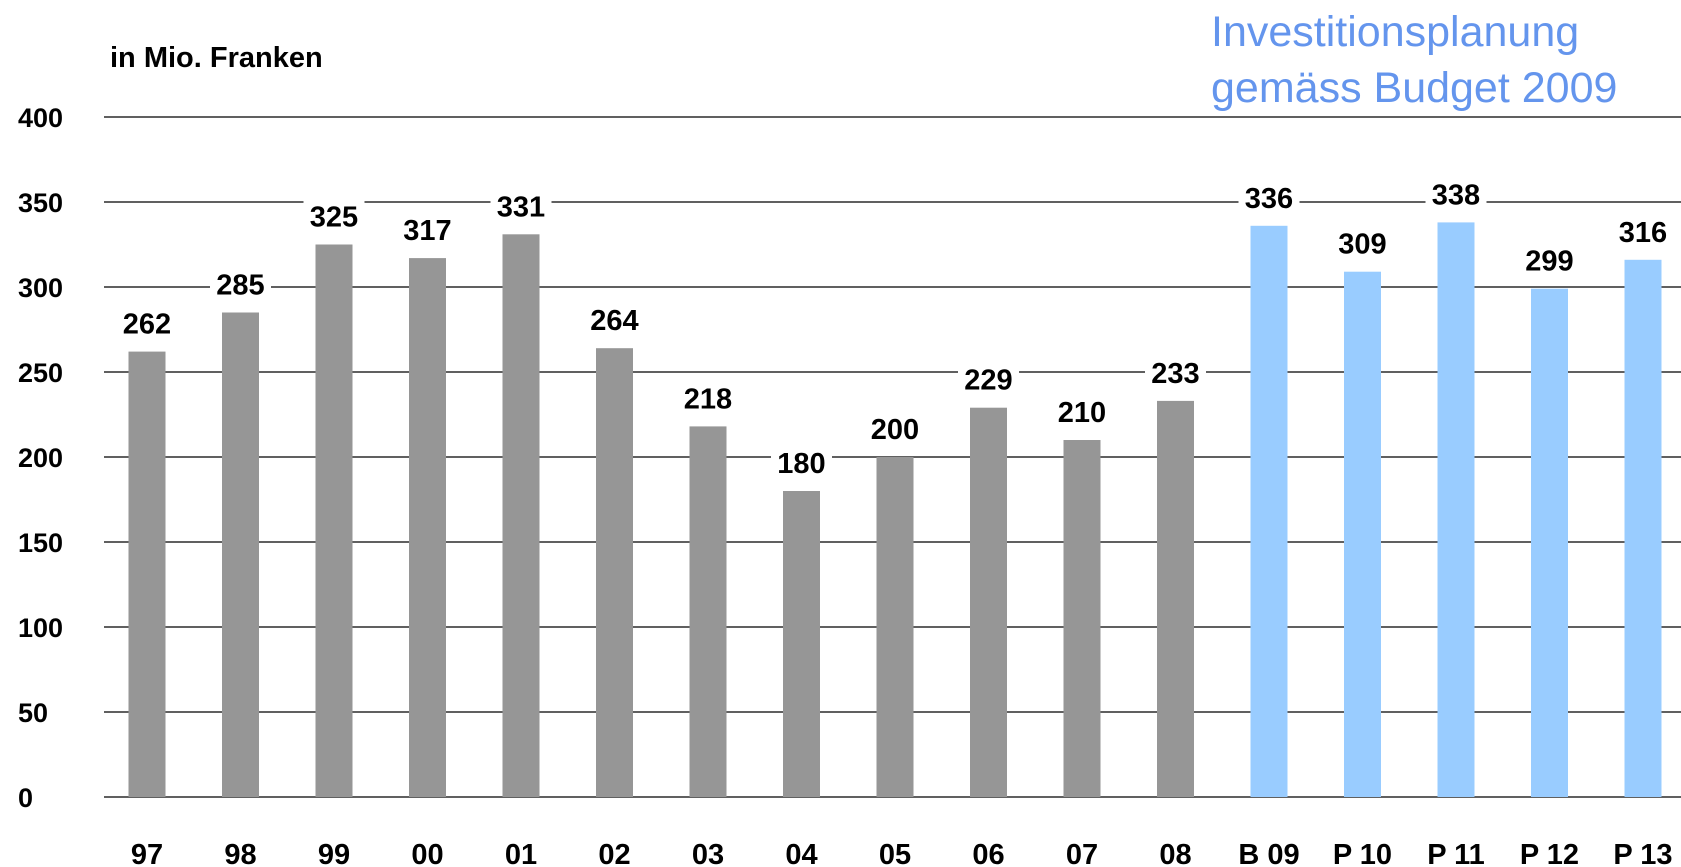 The height and width of the screenshot is (867, 1681). I want to click on data-label: 325, so click(334, 218).